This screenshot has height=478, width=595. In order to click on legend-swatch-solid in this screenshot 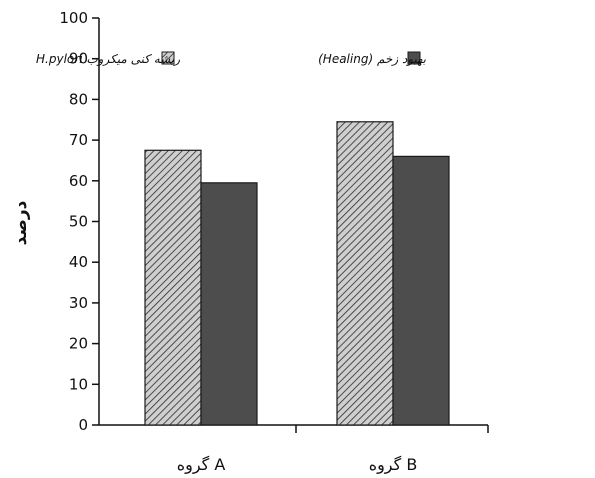, I will do `click(414, 58)`.